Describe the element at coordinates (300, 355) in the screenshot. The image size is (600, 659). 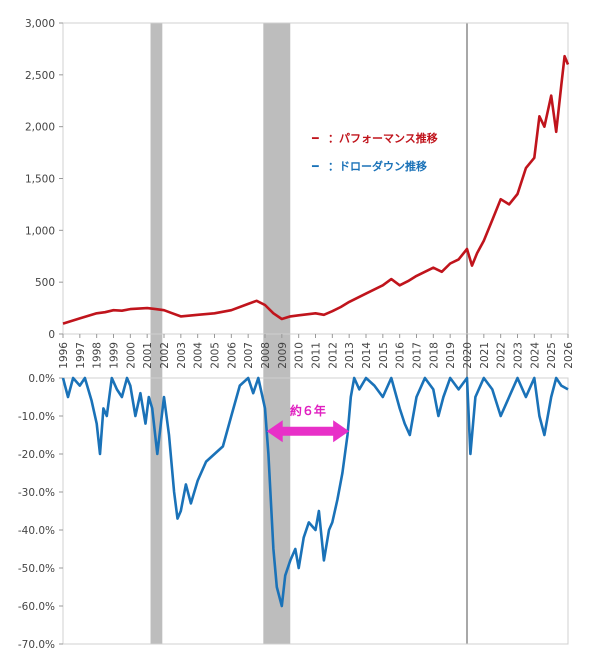
I see `xtick-label: 2010` at that location.